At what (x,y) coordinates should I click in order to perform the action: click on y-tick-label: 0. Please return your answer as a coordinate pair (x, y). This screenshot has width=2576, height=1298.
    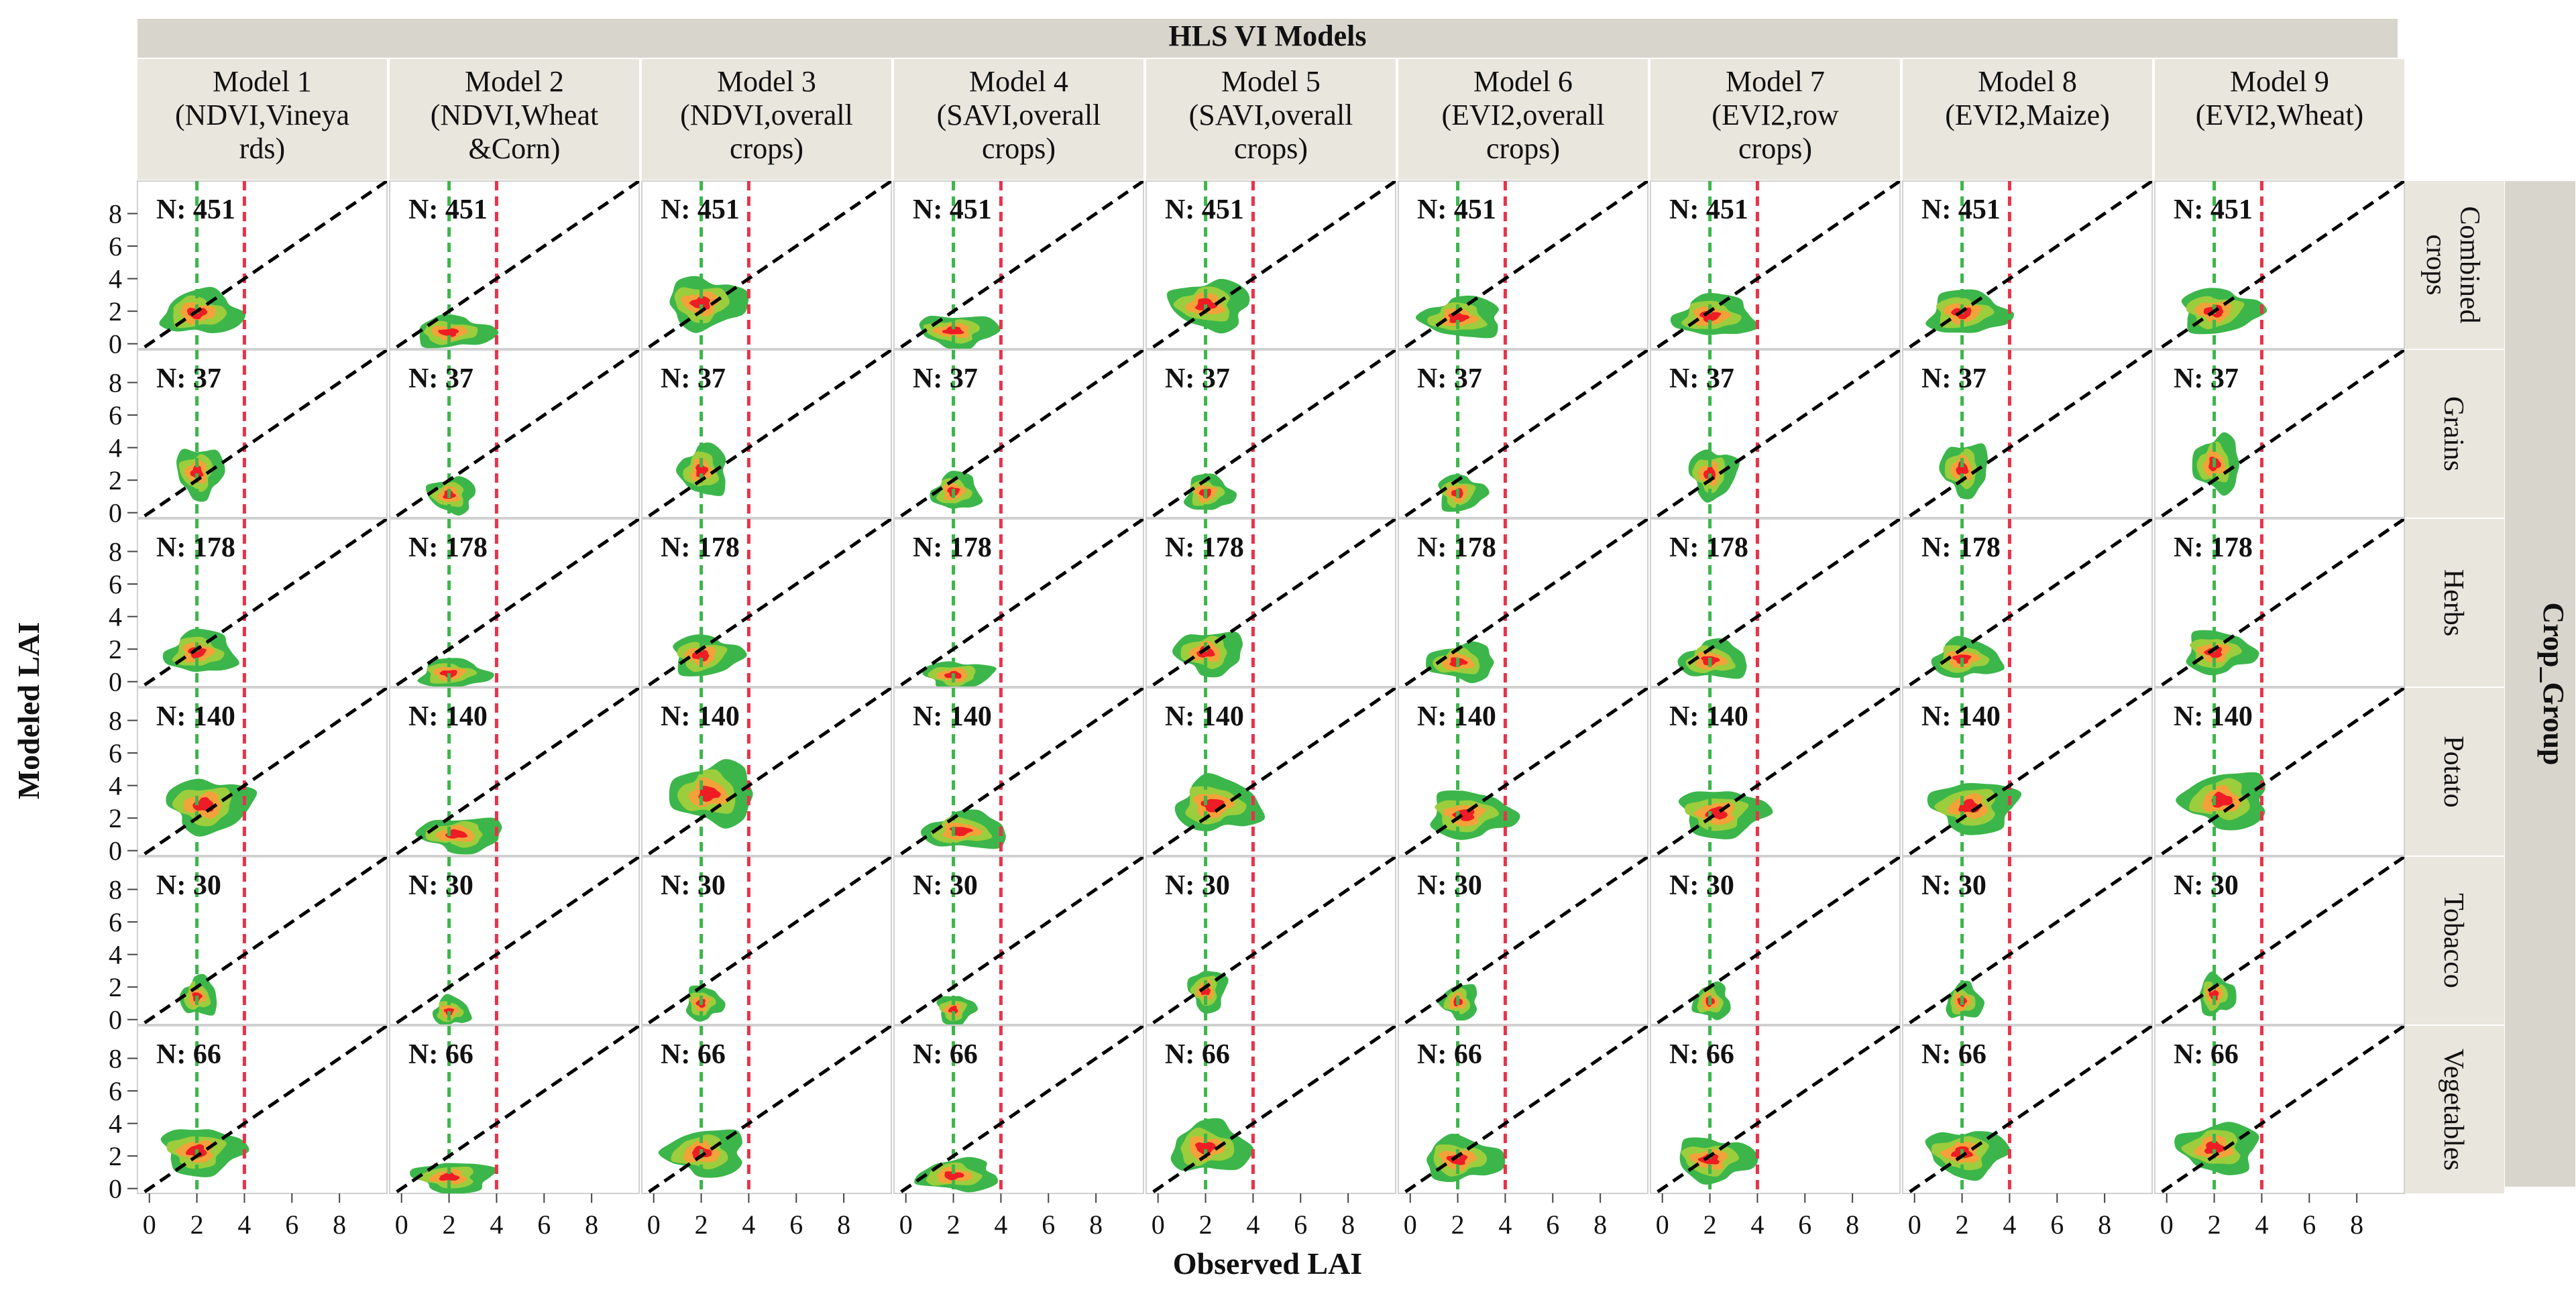
    Looking at the image, I should click on (115, 1020).